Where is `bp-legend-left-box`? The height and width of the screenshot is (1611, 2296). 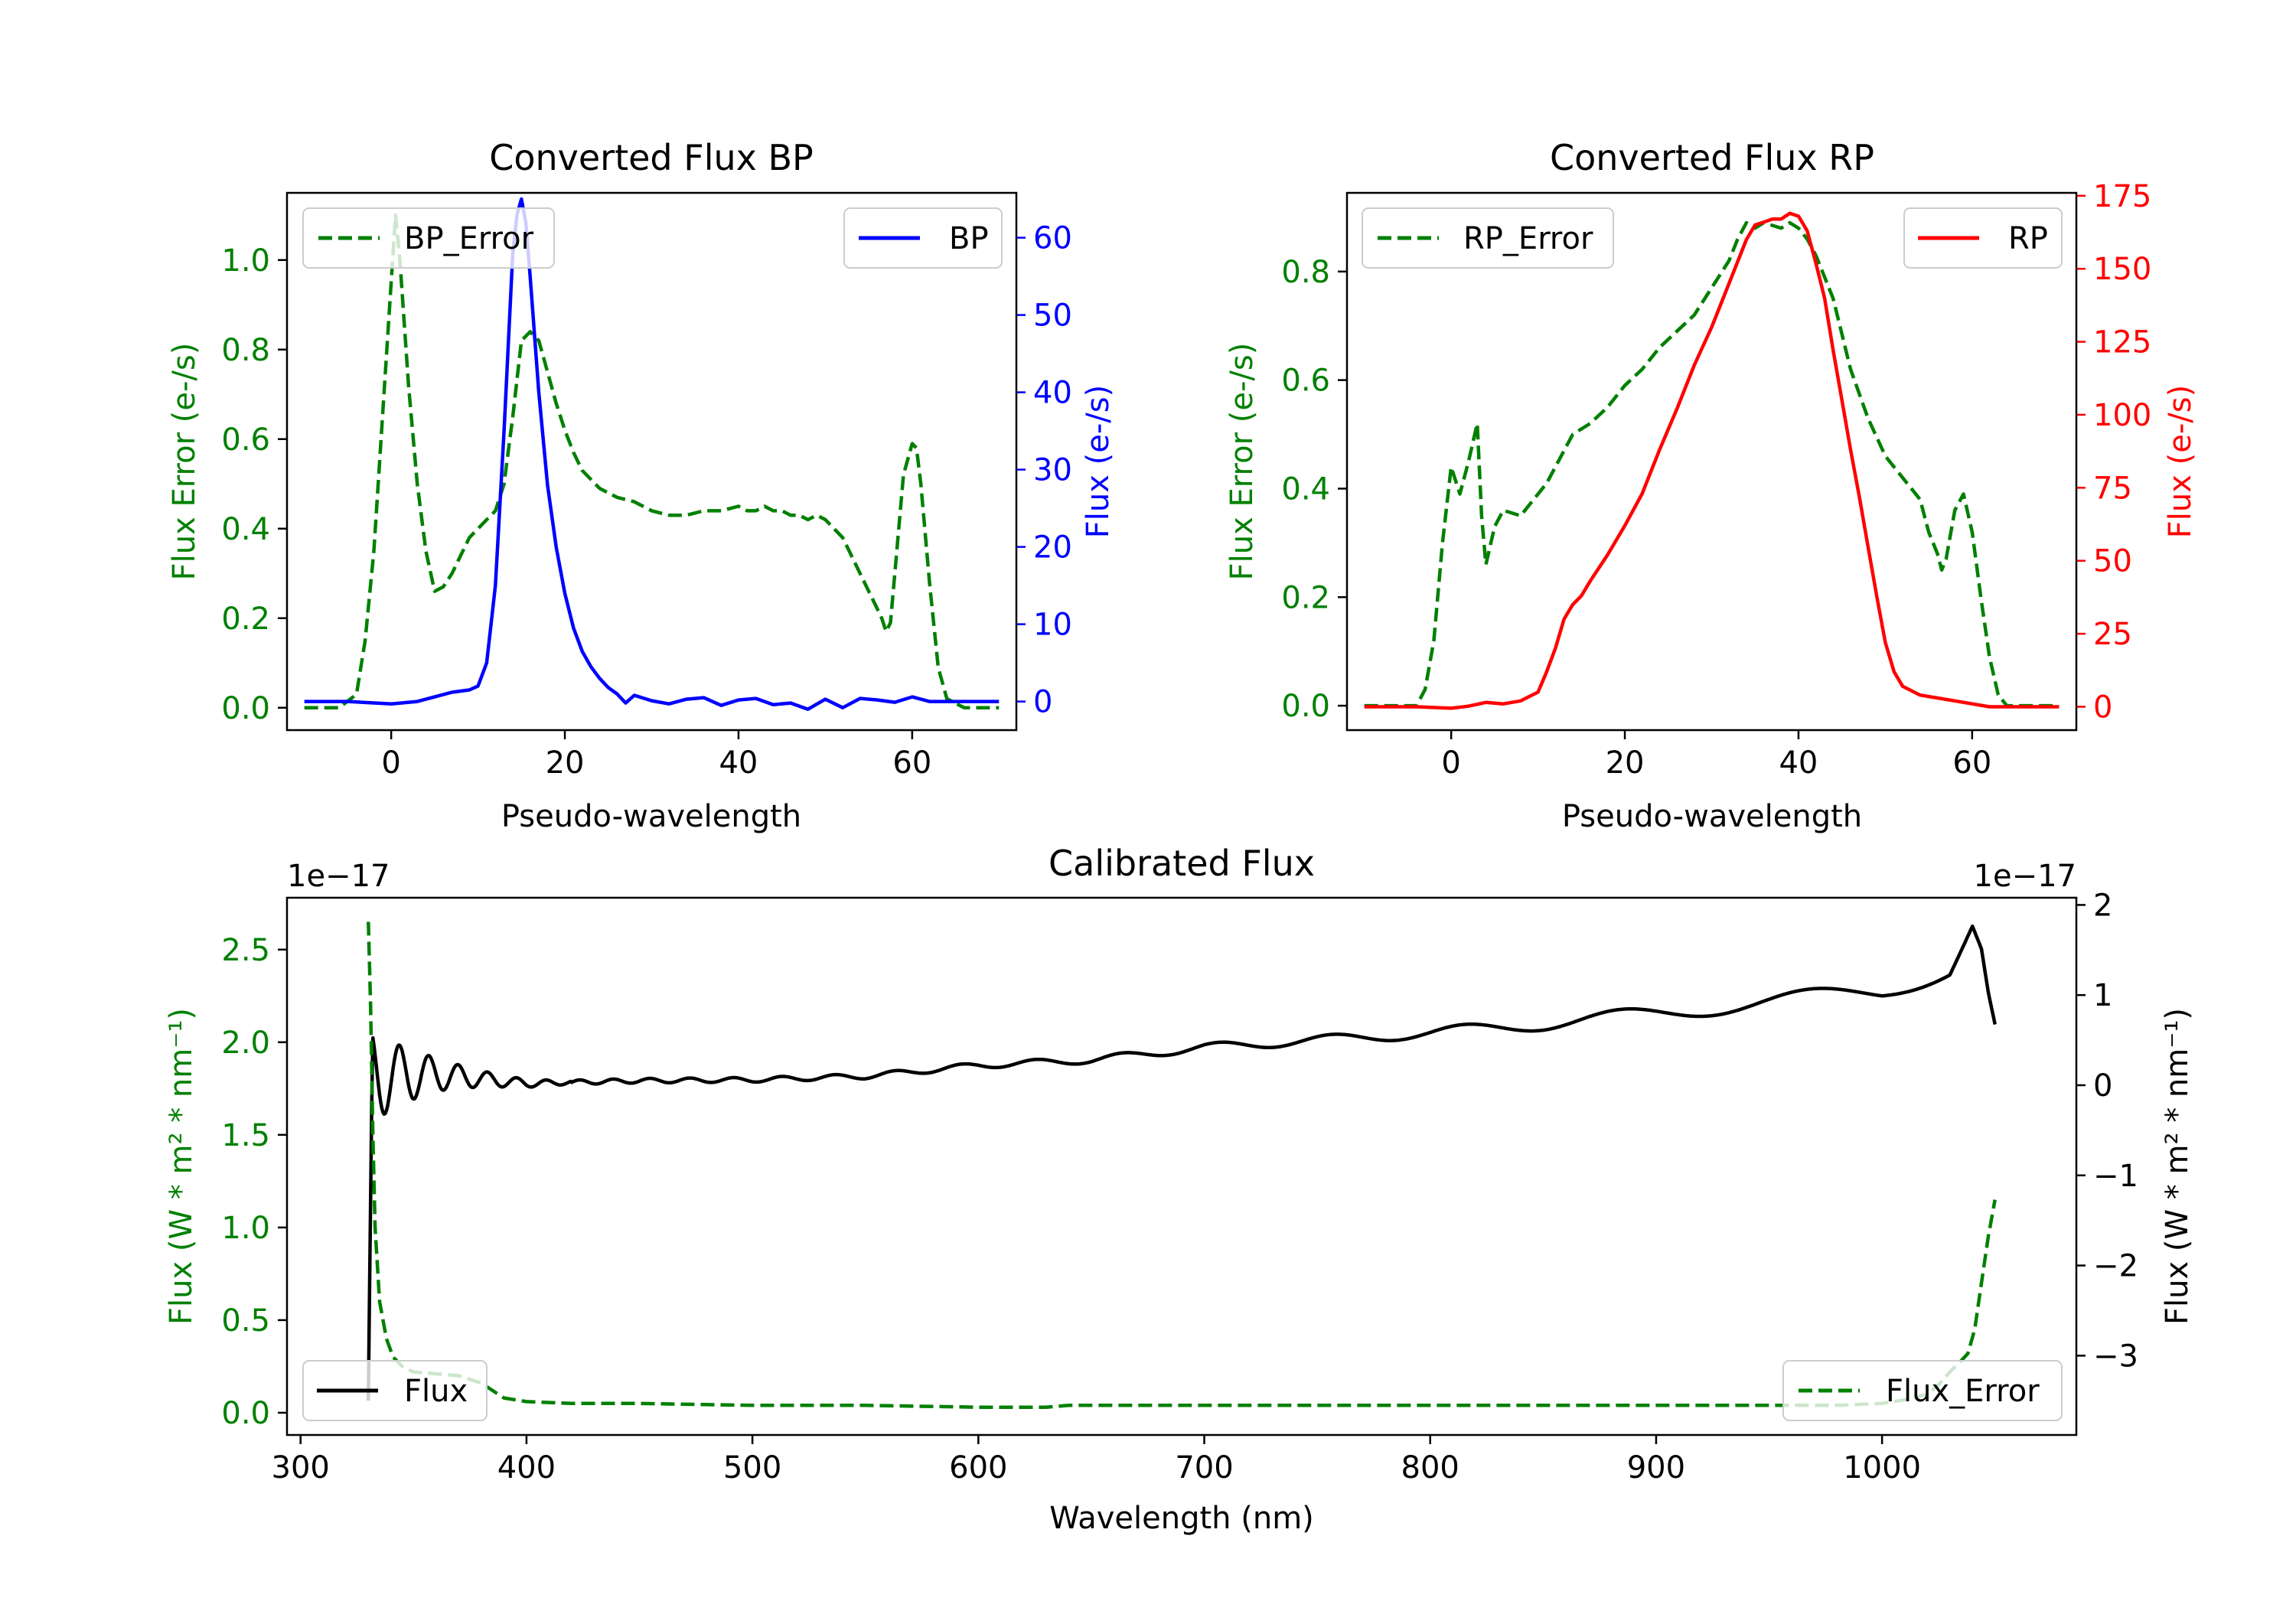
bp-legend-left-box is located at coordinates (428, 238).